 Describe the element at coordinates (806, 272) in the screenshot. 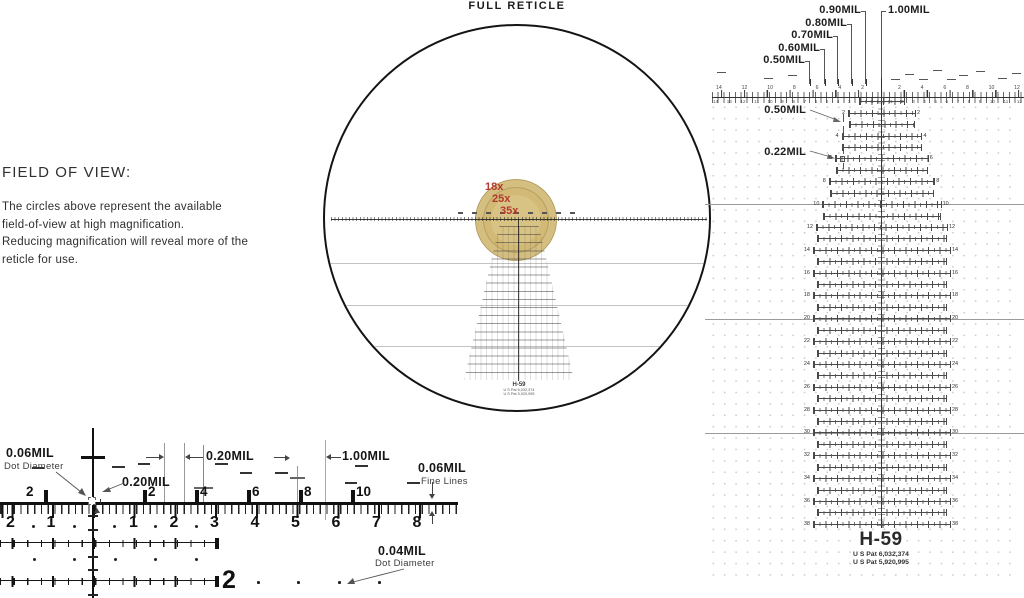

I see `row-number-left: 16` at that location.